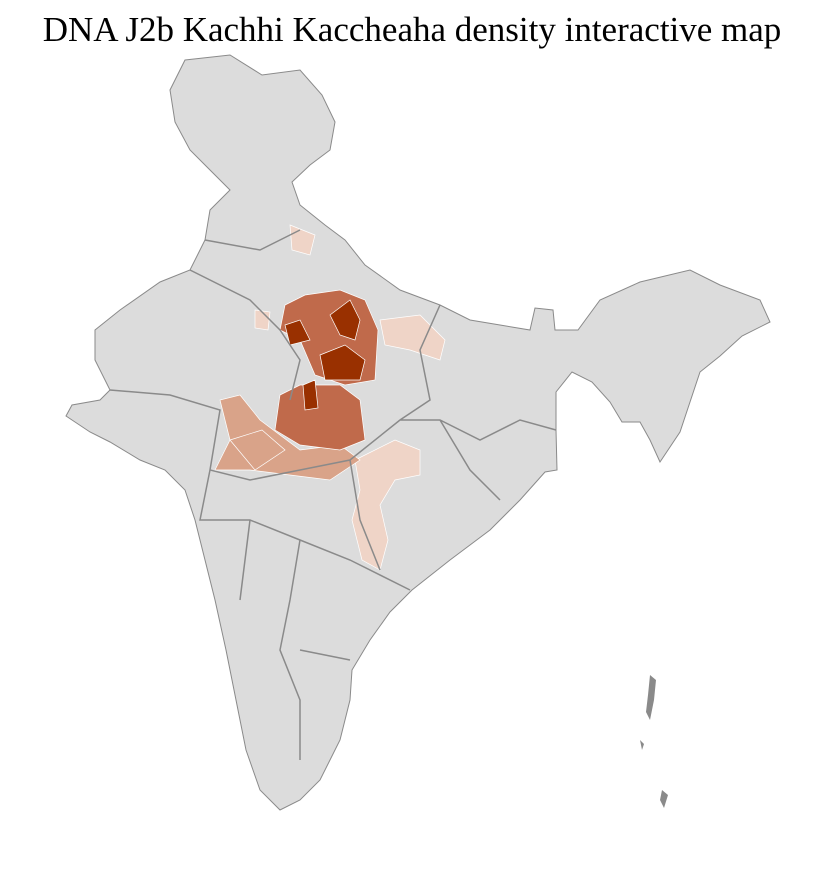 This screenshot has height=874, width=824. I want to click on andaman-islands, so click(654, 741).